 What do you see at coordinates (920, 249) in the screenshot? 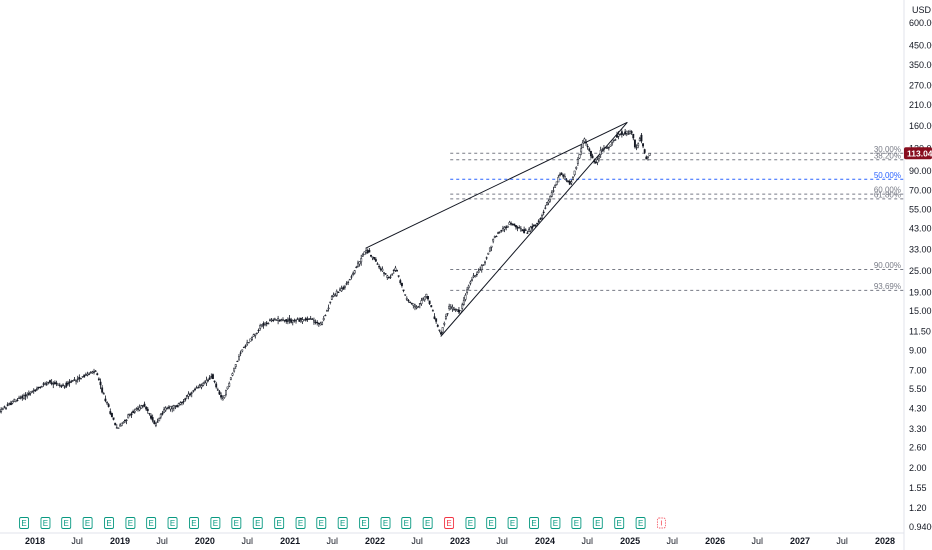
I see `price-tick-label: 33.00` at bounding box center [920, 249].